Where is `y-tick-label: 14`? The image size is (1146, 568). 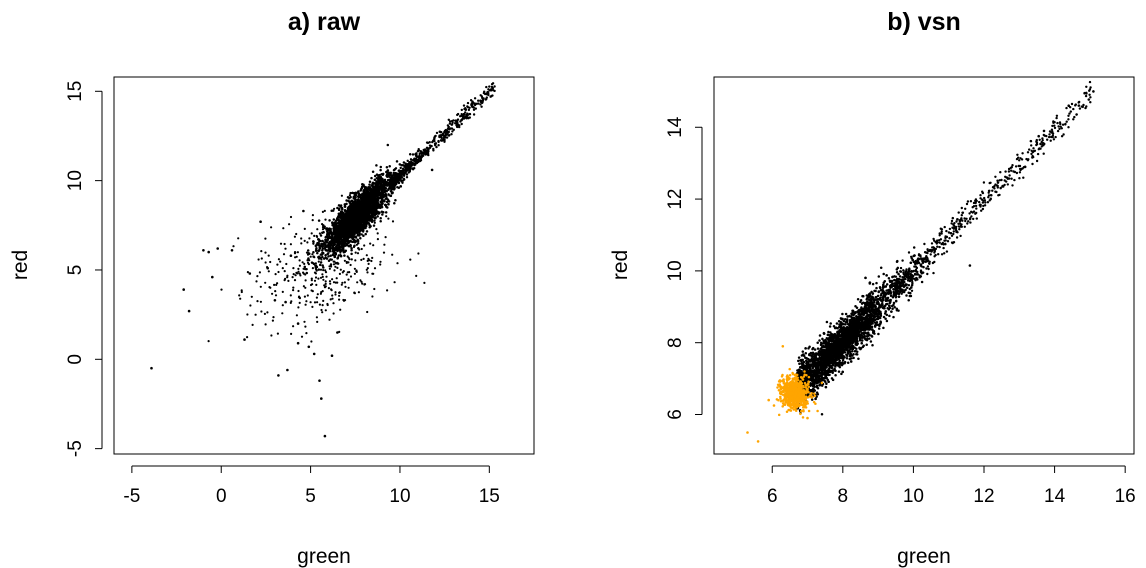 y-tick-label: 14 is located at coordinates (675, 127).